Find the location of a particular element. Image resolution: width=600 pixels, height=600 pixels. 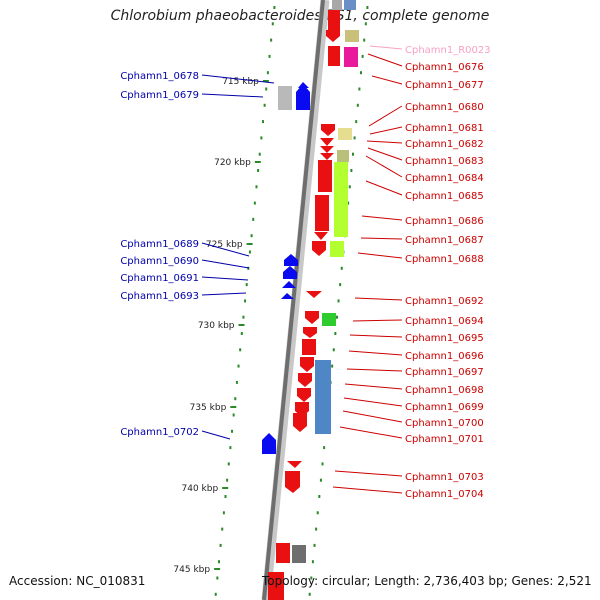

gene-label: Cphamn1_0693 is located at coordinates (159, 296).